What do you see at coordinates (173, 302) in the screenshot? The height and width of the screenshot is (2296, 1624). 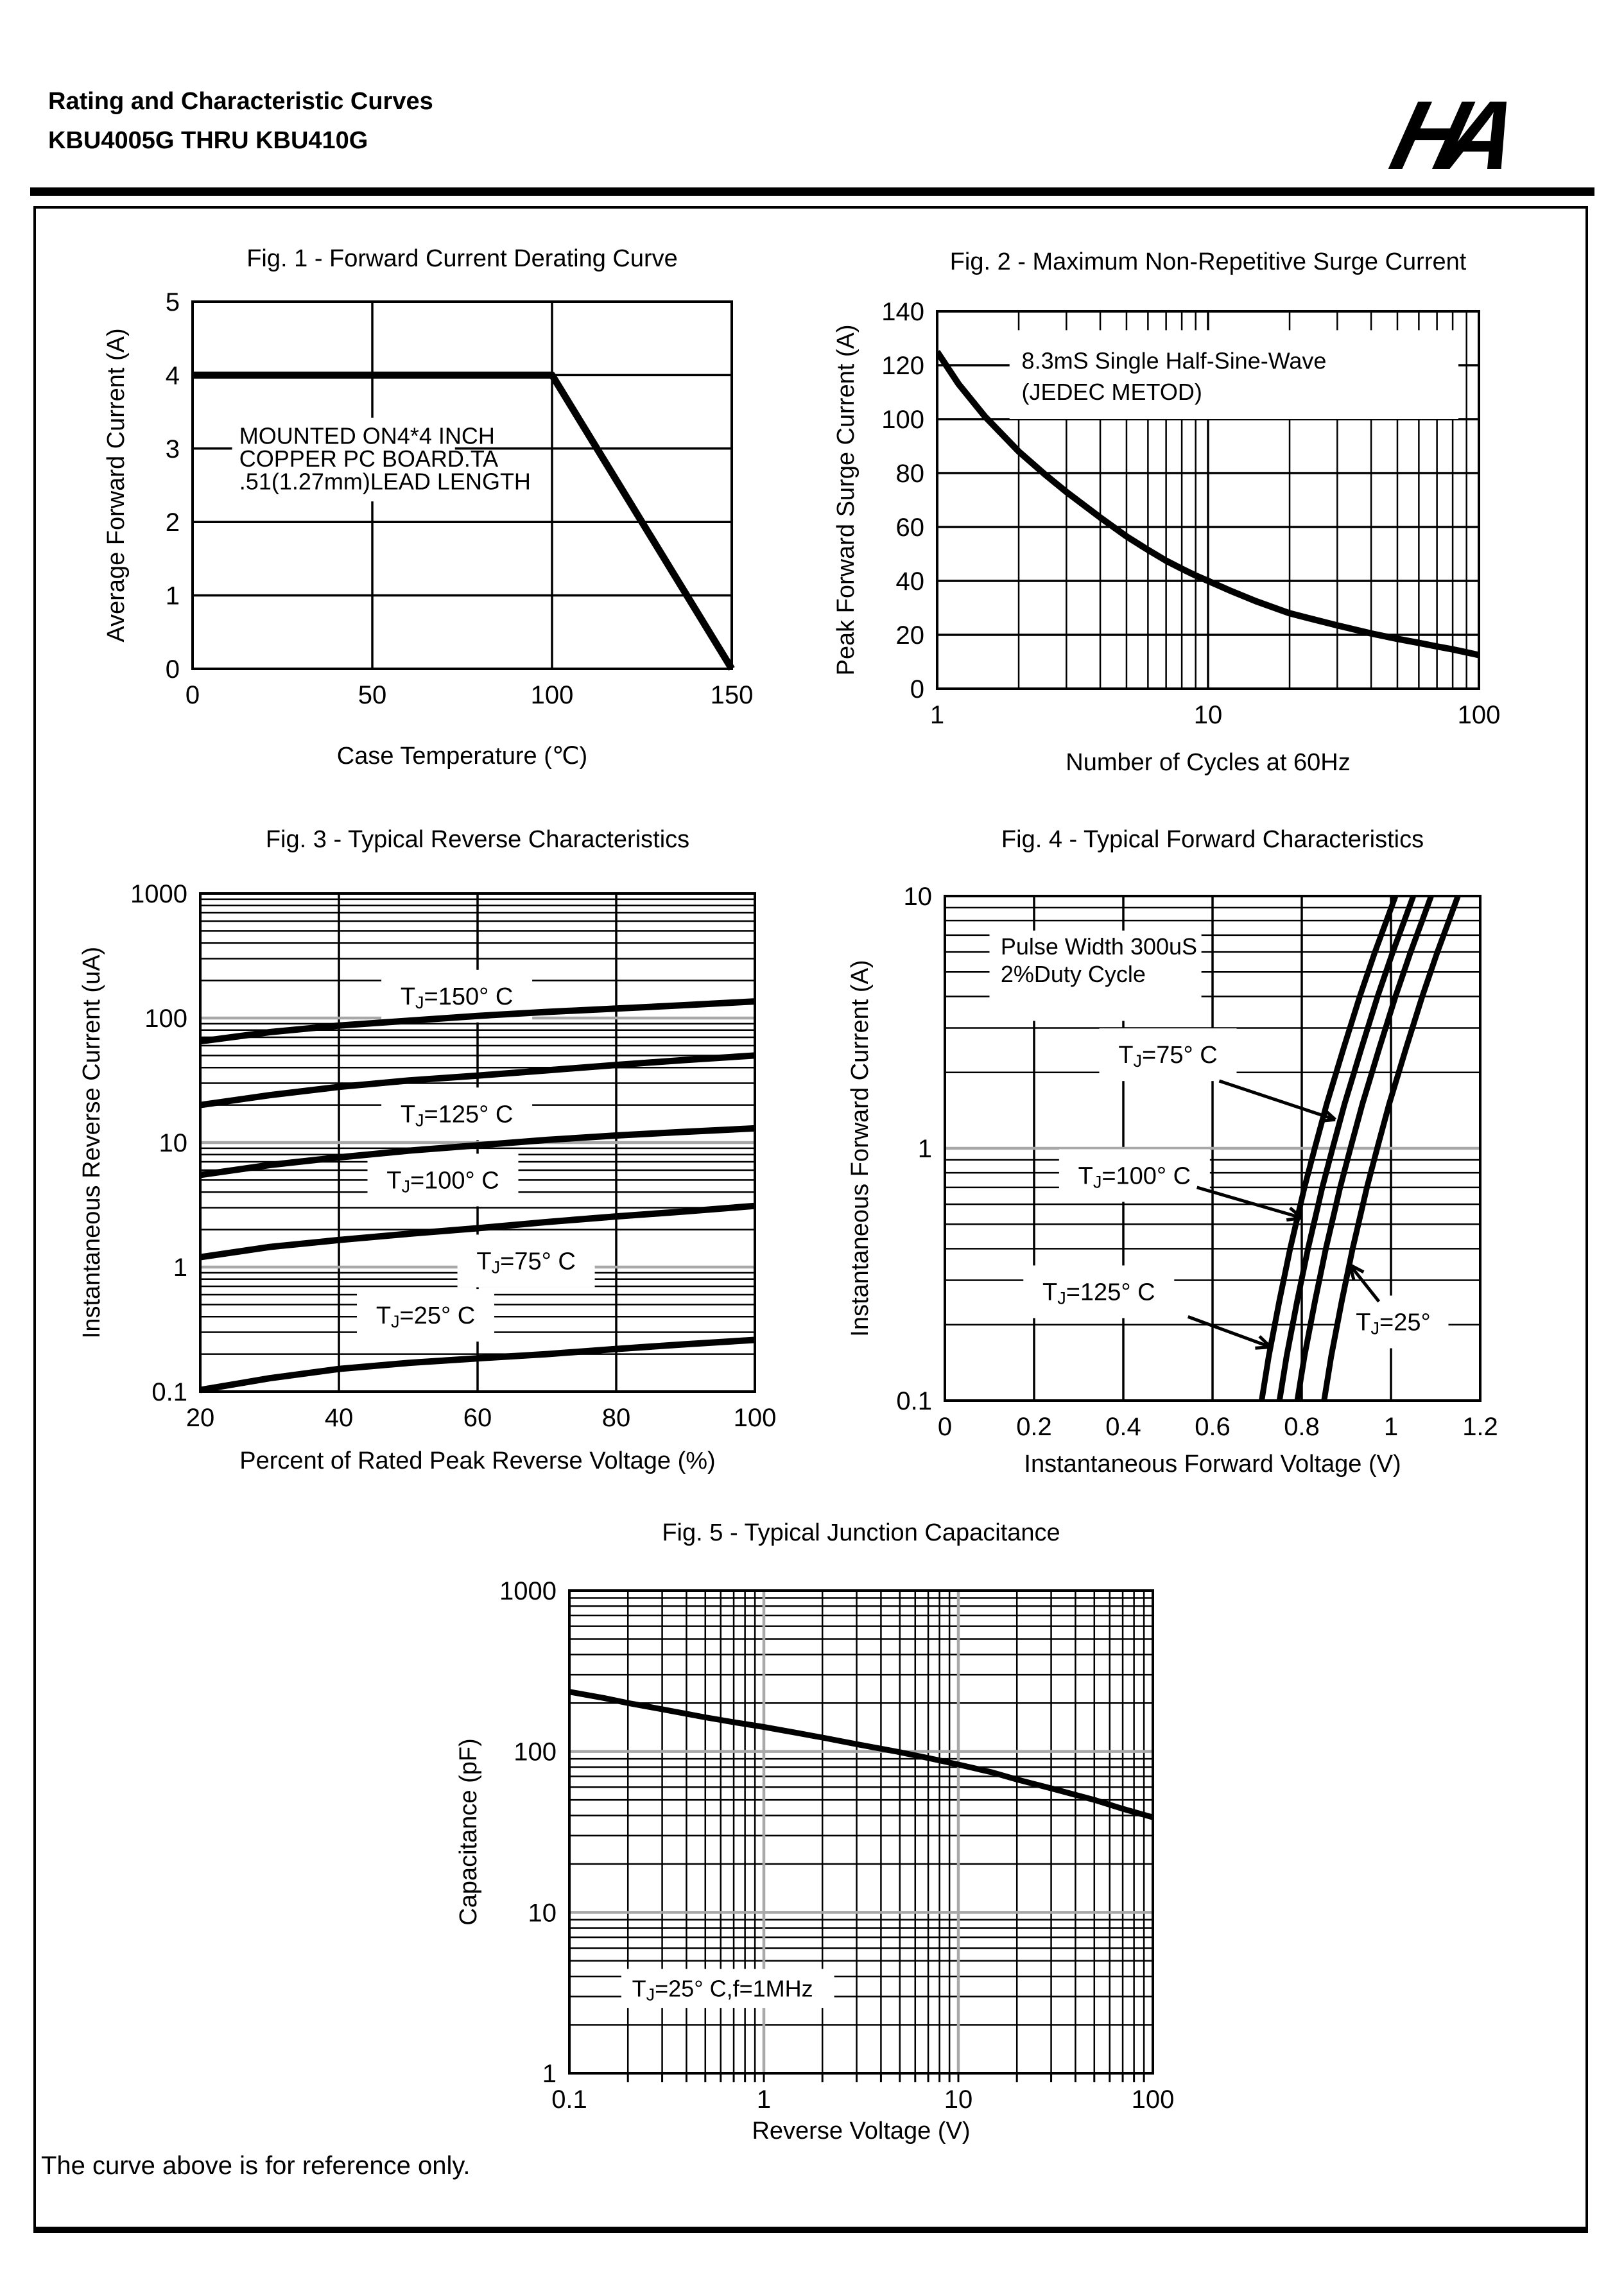 I see `fig1-ytick-5: 5` at bounding box center [173, 302].